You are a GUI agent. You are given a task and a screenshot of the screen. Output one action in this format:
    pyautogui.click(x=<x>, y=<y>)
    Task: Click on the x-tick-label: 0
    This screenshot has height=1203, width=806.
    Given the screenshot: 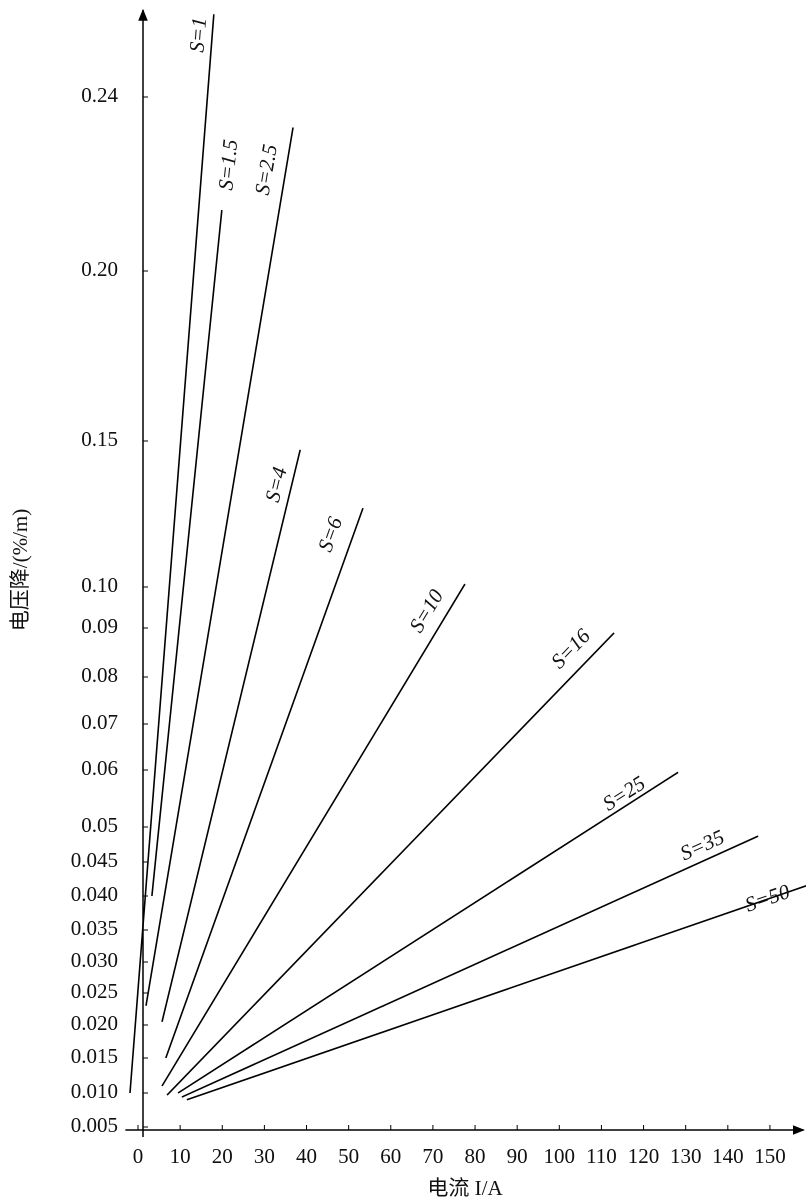 What is the action you would take?
    pyautogui.click(x=138, y=1156)
    